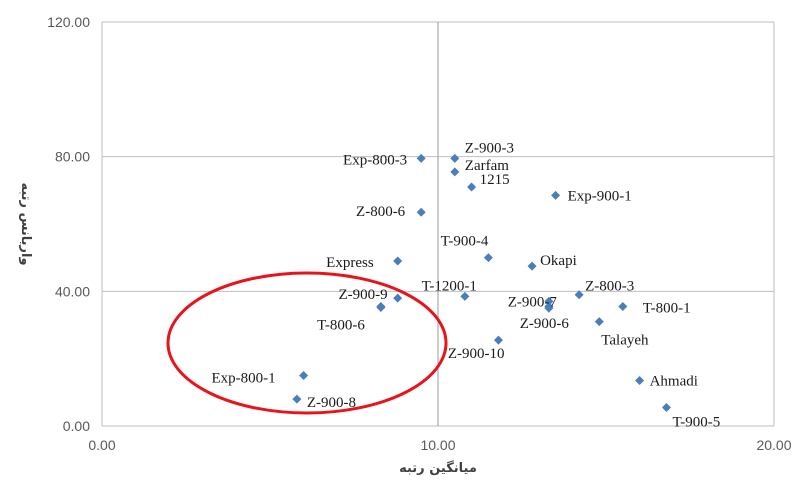  I want to click on point-label: Zarfam, so click(487, 166).